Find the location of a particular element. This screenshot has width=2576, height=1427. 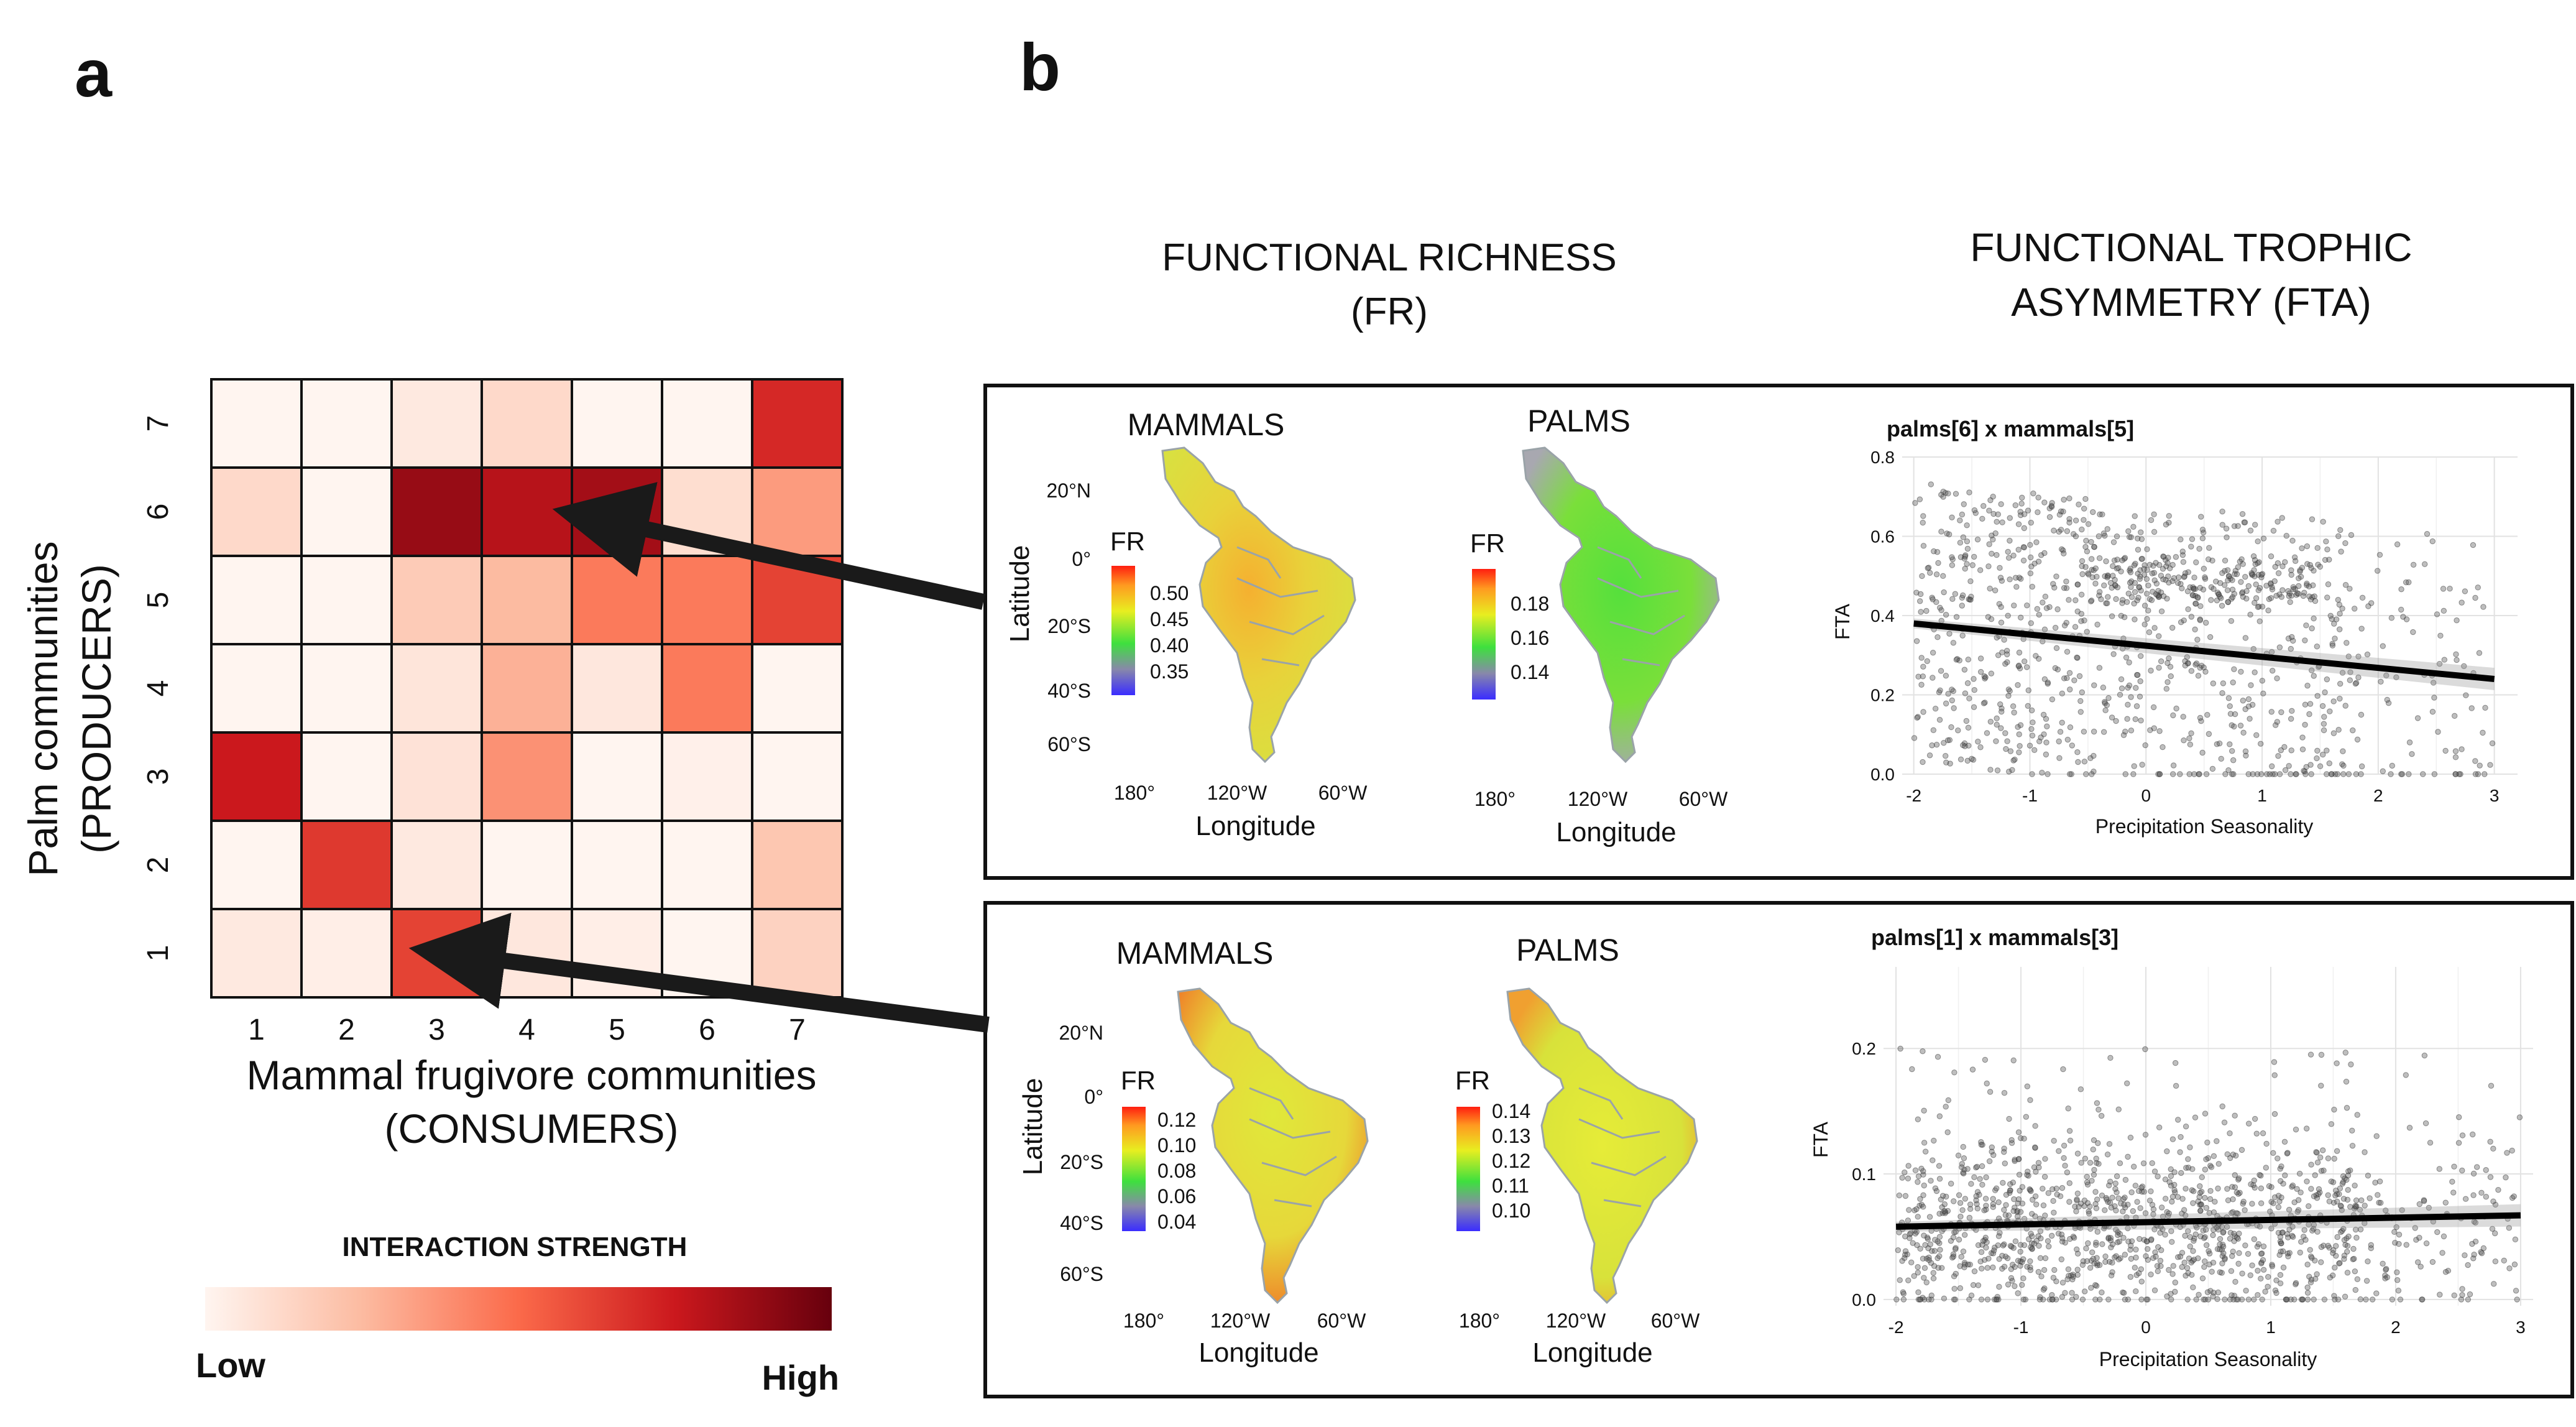

bottom-mammals-lat-tick-20s: 20°S is located at coordinates (1081, 1162).